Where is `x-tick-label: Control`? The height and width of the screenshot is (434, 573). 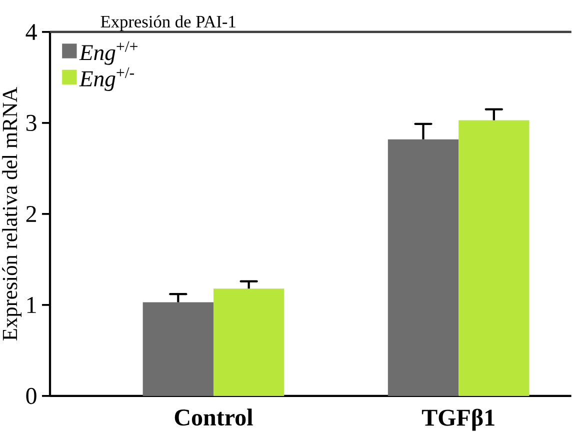 x-tick-label: Control is located at coordinates (213, 417).